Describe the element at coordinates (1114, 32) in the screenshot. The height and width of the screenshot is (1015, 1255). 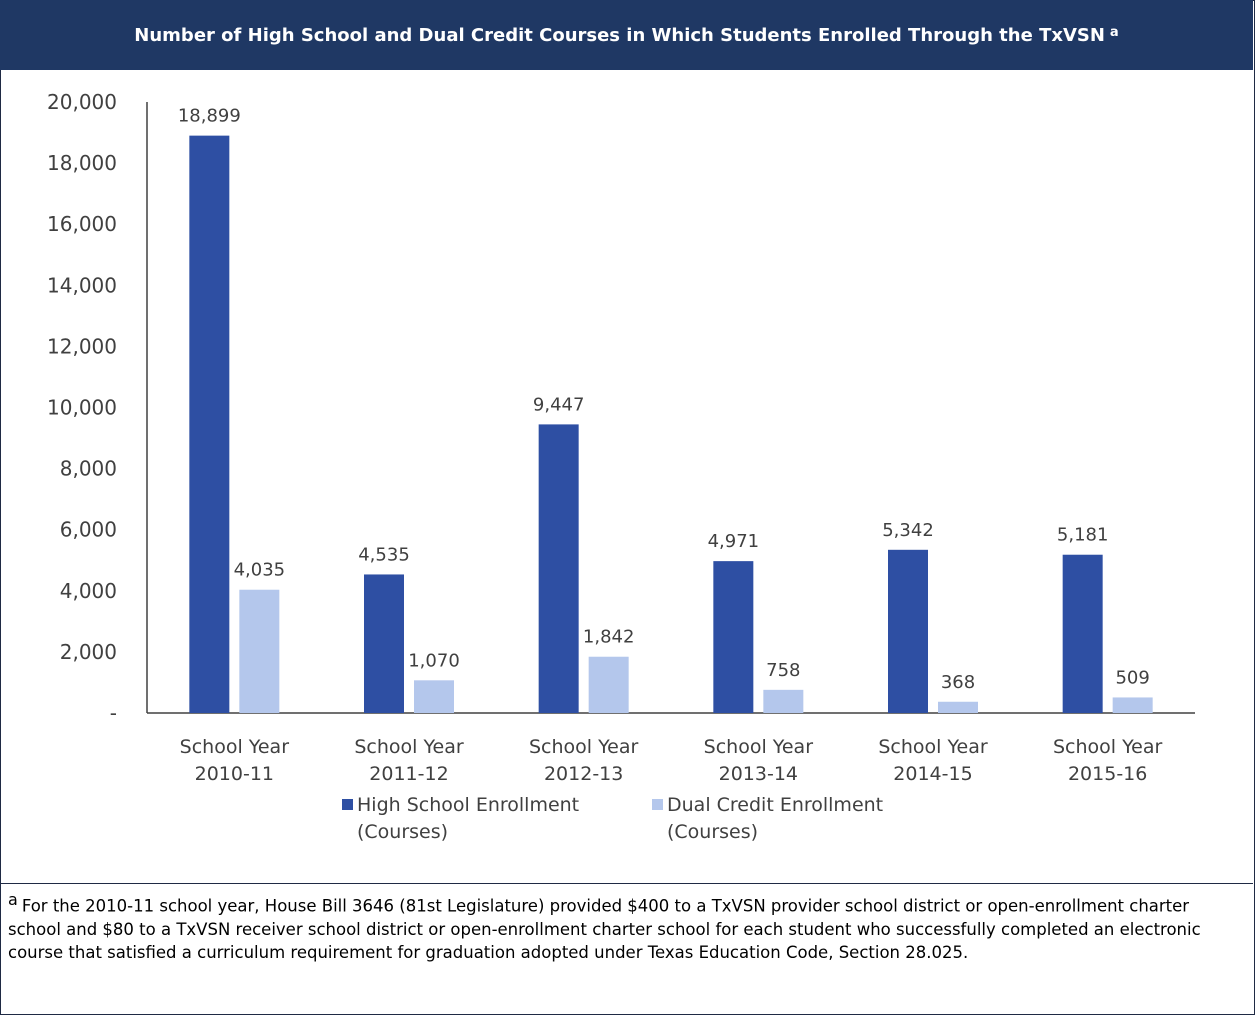
I see `title-footnote-marker: a` at that location.